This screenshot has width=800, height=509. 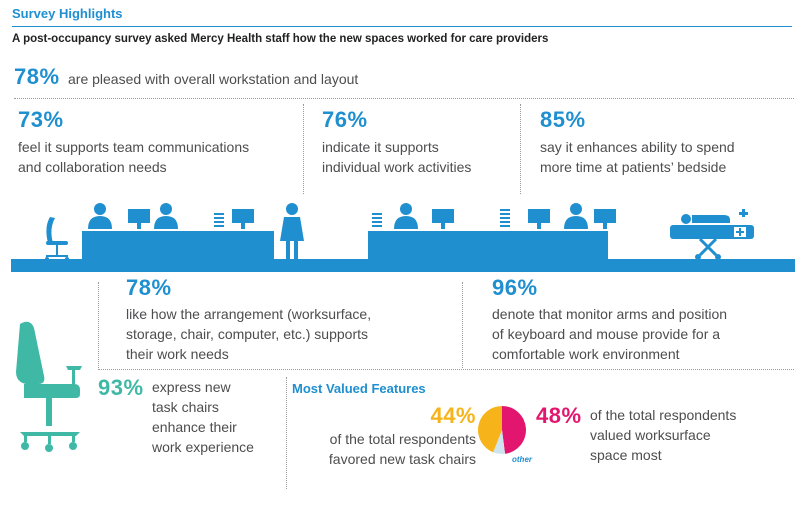 What do you see at coordinates (586, 354) in the screenshot?
I see `stat-monitor-line3: comfortable work environment` at bounding box center [586, 354].